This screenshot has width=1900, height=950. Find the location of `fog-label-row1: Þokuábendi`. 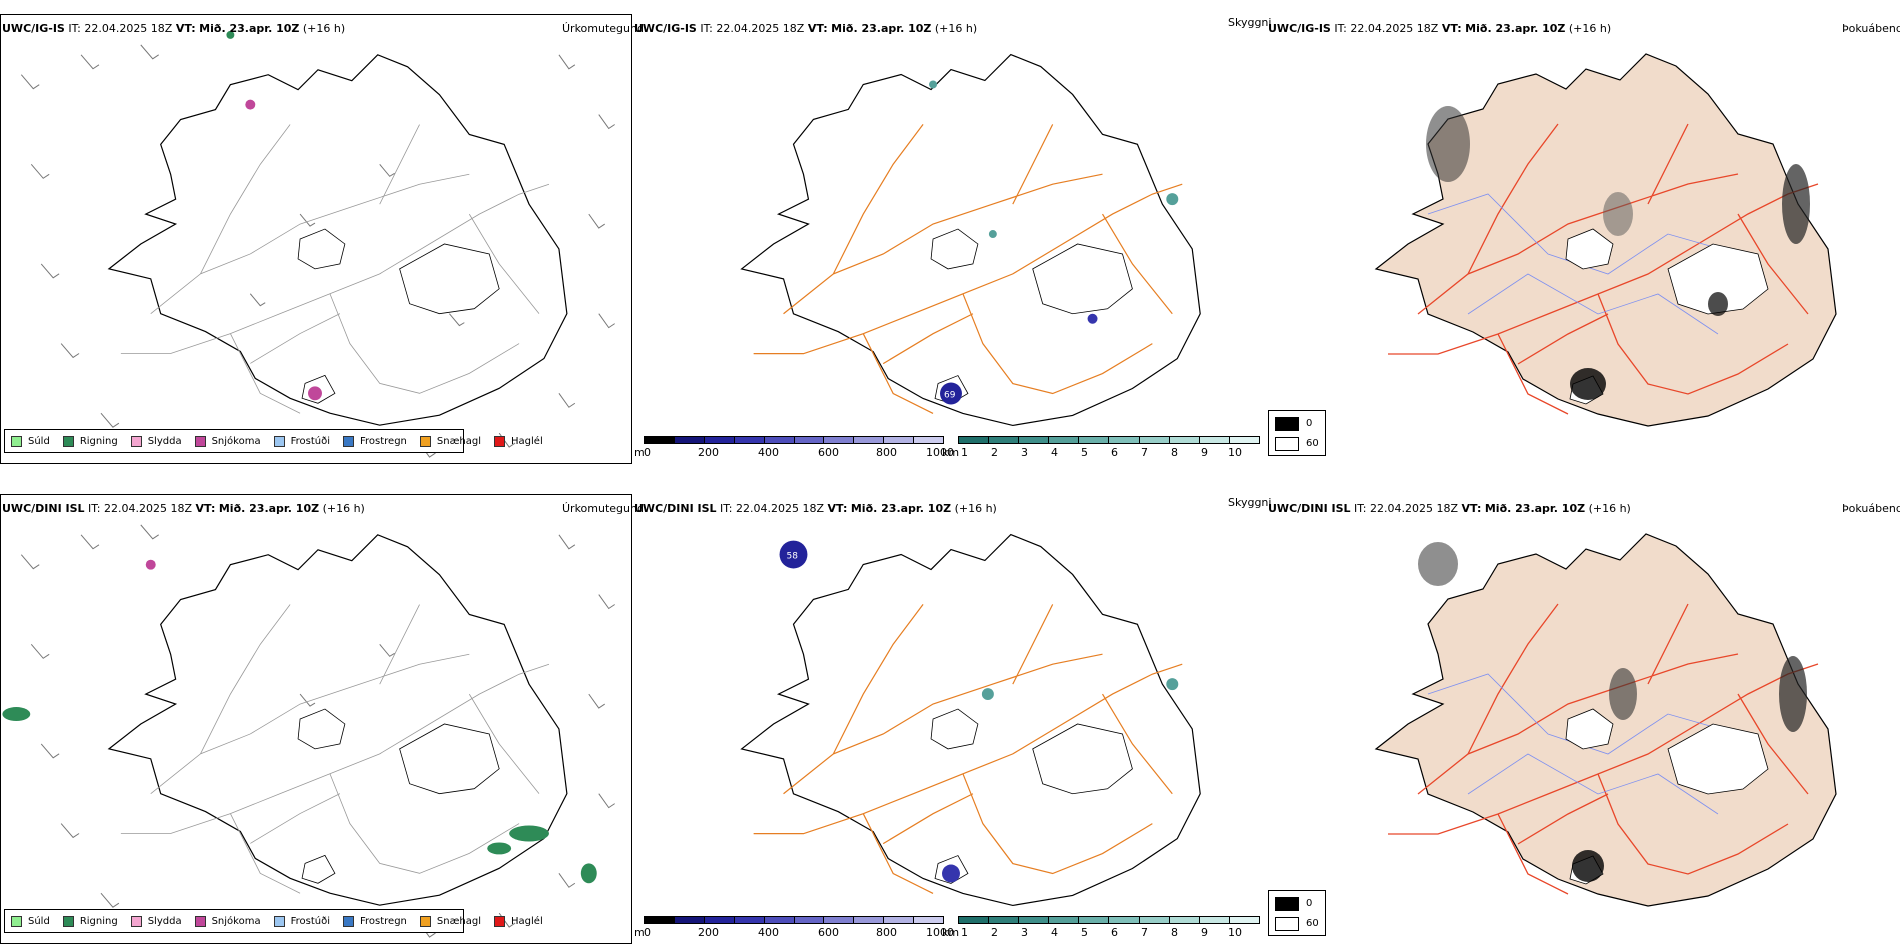

fog-label-row1: Þokuábendi is located at coordinates (1871, 28).